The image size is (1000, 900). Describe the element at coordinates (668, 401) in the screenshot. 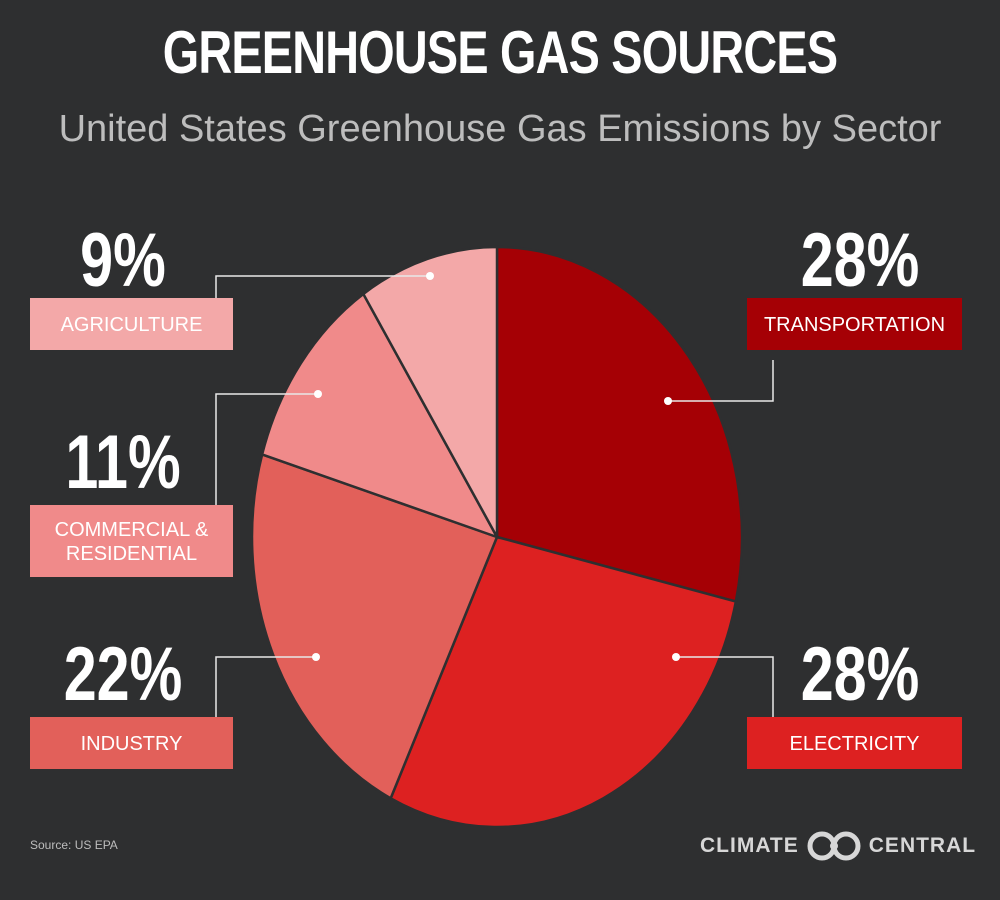

I see `leader-dot-transportation` at that location.